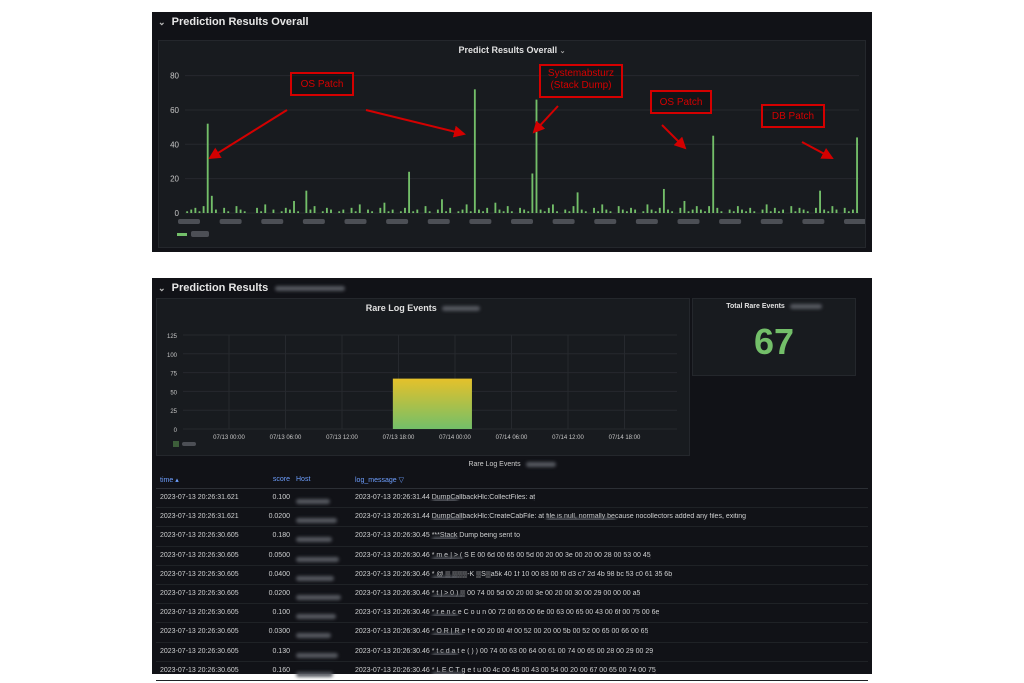 The height and width of the screenshot is (683, 1024). Describe the element at coordinates (252, 288) in the screenshot. I see `row-title-prediction: ⌄ Prediction Results` at that location.